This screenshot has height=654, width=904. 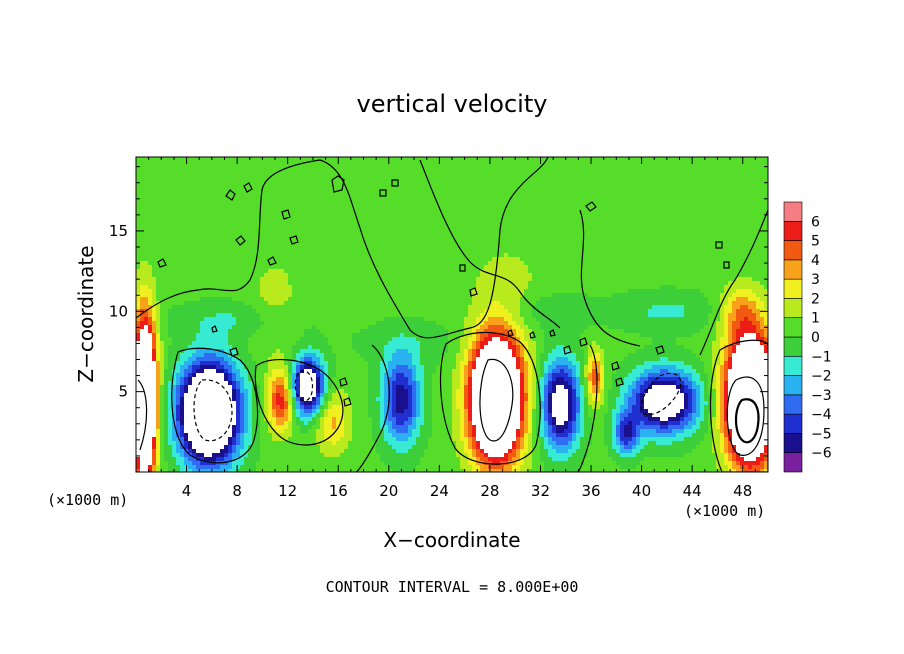 I want to click on zero-contour-line, so click(x=733, y=282).